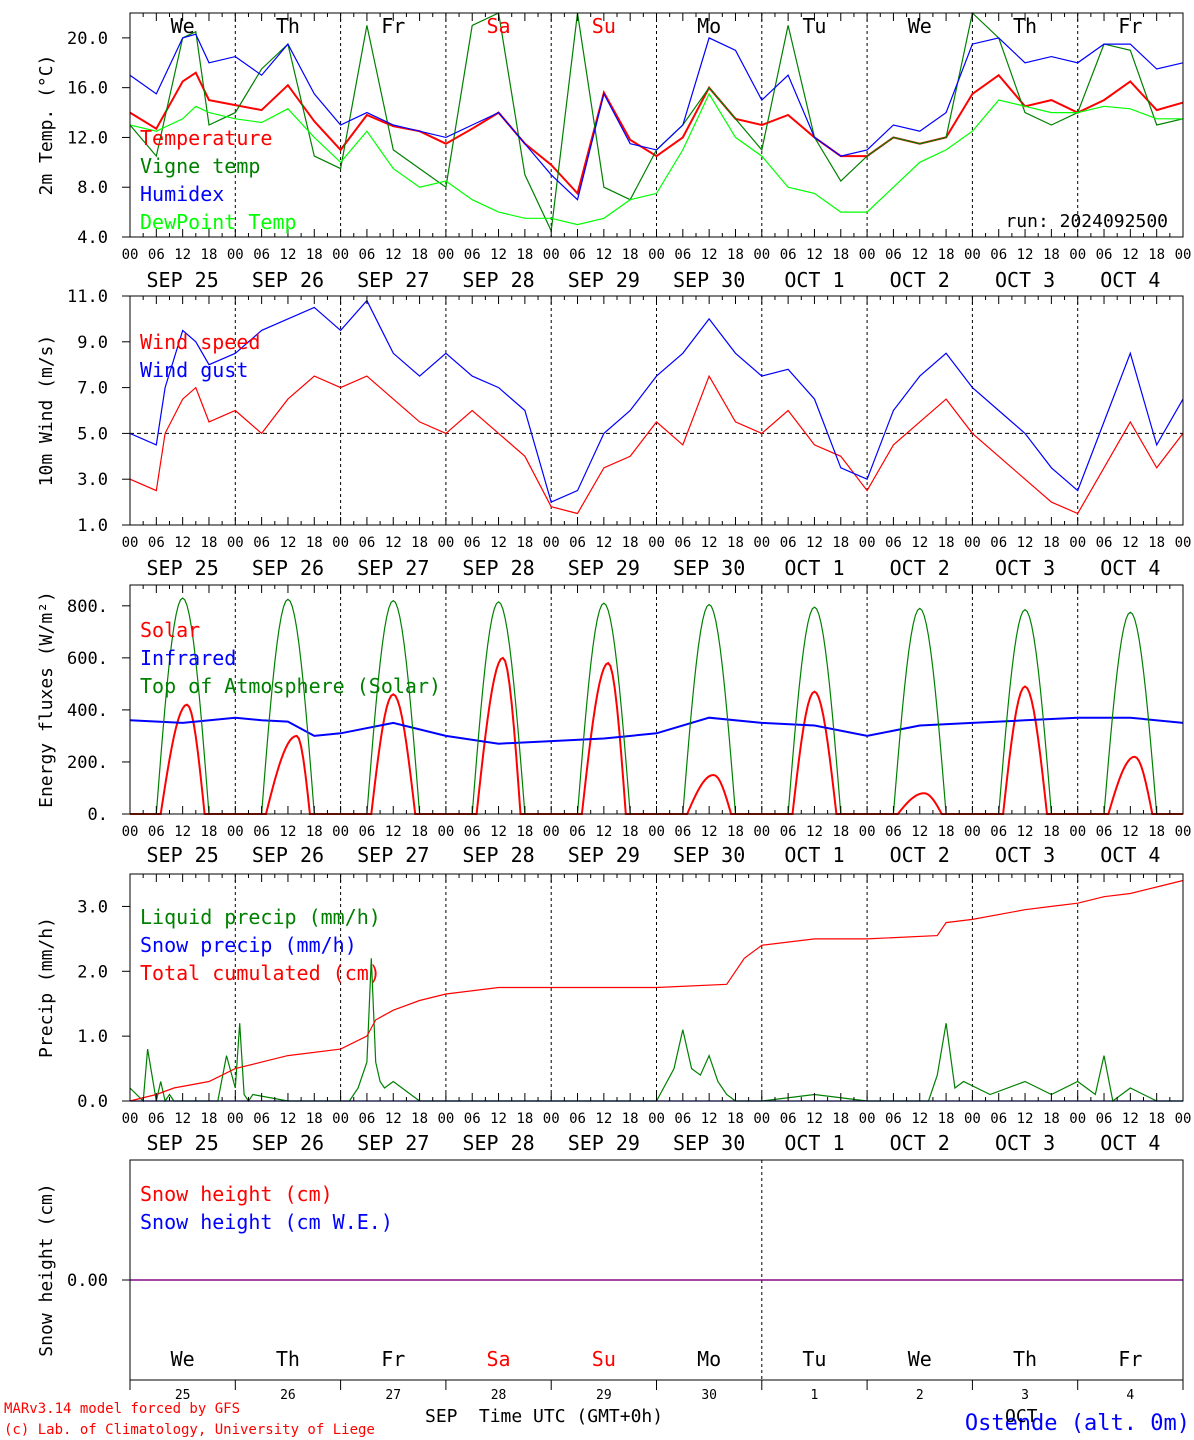 This screenshot has width=1194, height=1440. I want to click on legend-entry: Solar, so click(170, 630).